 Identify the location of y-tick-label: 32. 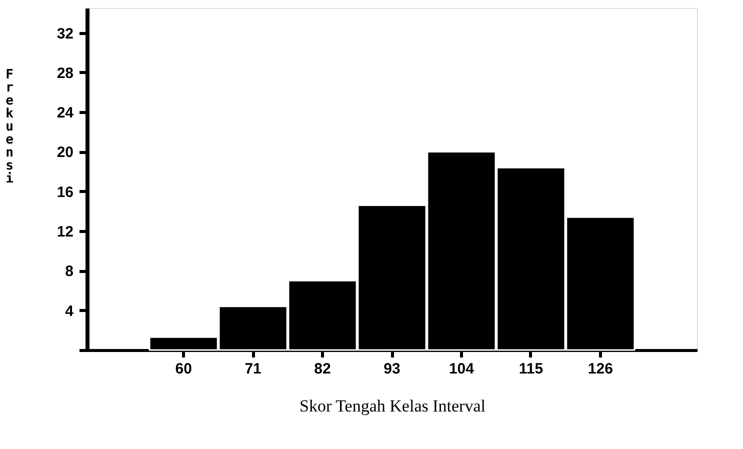
(65, 33).